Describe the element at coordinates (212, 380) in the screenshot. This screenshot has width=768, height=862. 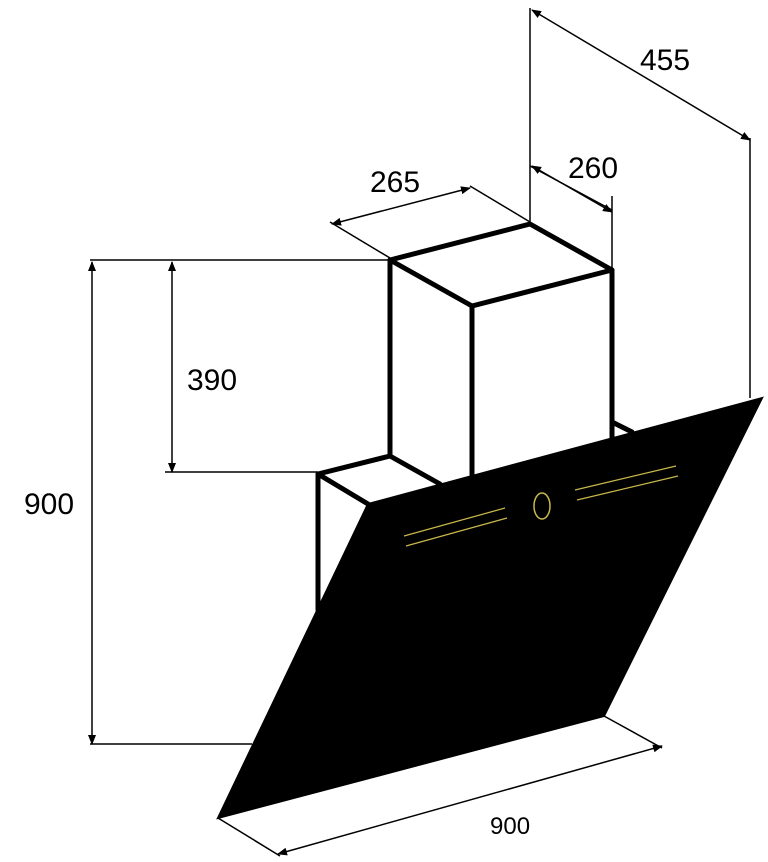
I see `height-chimney-label: 390` at that location.